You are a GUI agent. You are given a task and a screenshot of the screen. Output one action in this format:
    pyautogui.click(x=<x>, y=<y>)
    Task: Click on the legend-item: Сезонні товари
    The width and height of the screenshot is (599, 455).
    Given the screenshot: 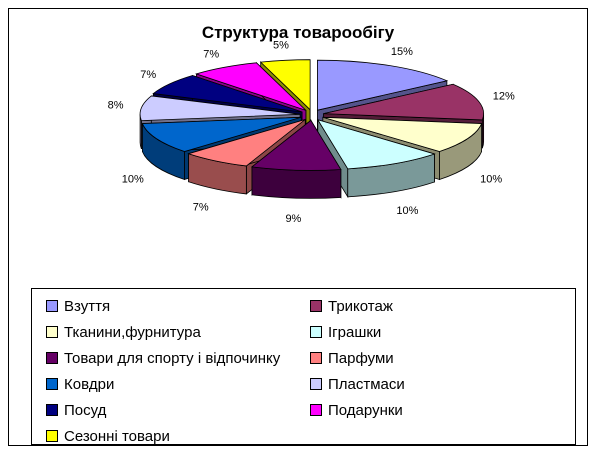 What is the action you would take?
    pyautogui.click(x=108, y=436)
    